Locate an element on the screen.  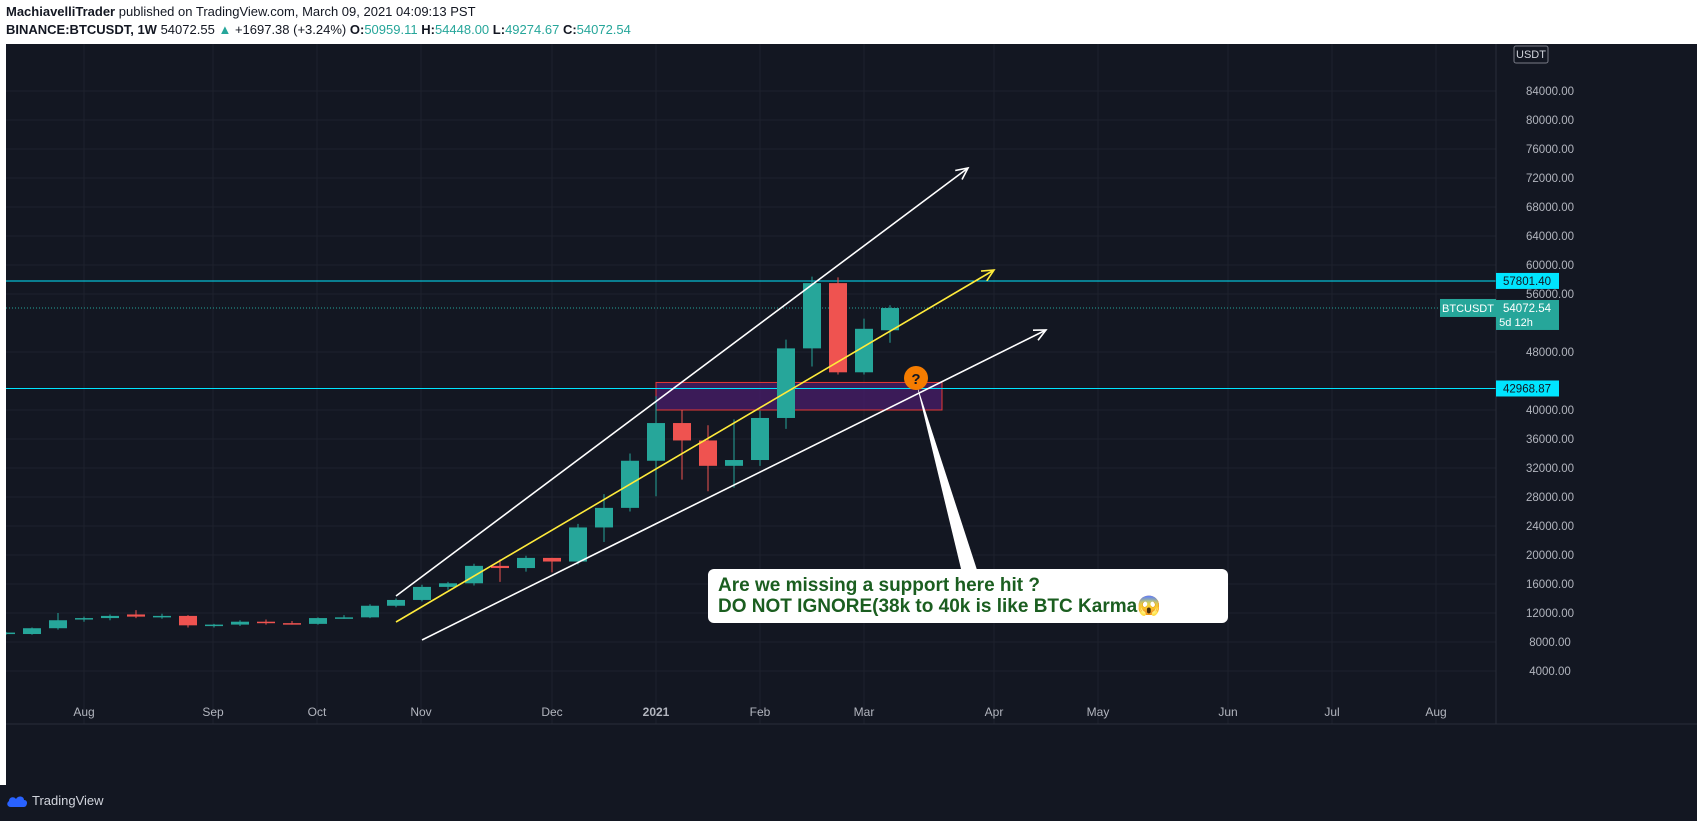
symbol-badge is located at coordinates (1468, 307).